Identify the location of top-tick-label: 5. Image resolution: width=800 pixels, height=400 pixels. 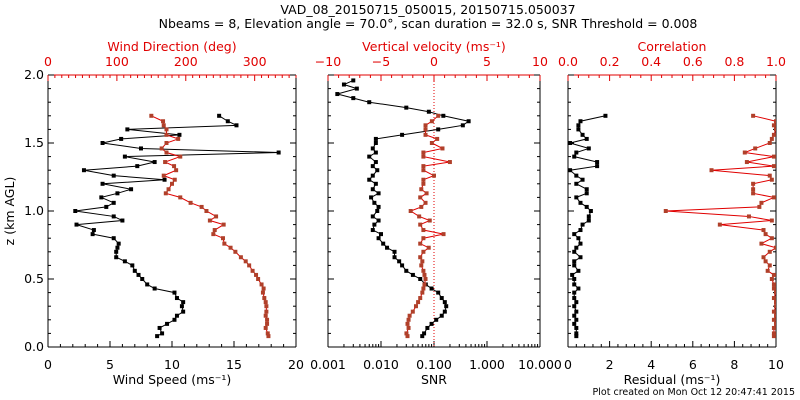
(487, 61).